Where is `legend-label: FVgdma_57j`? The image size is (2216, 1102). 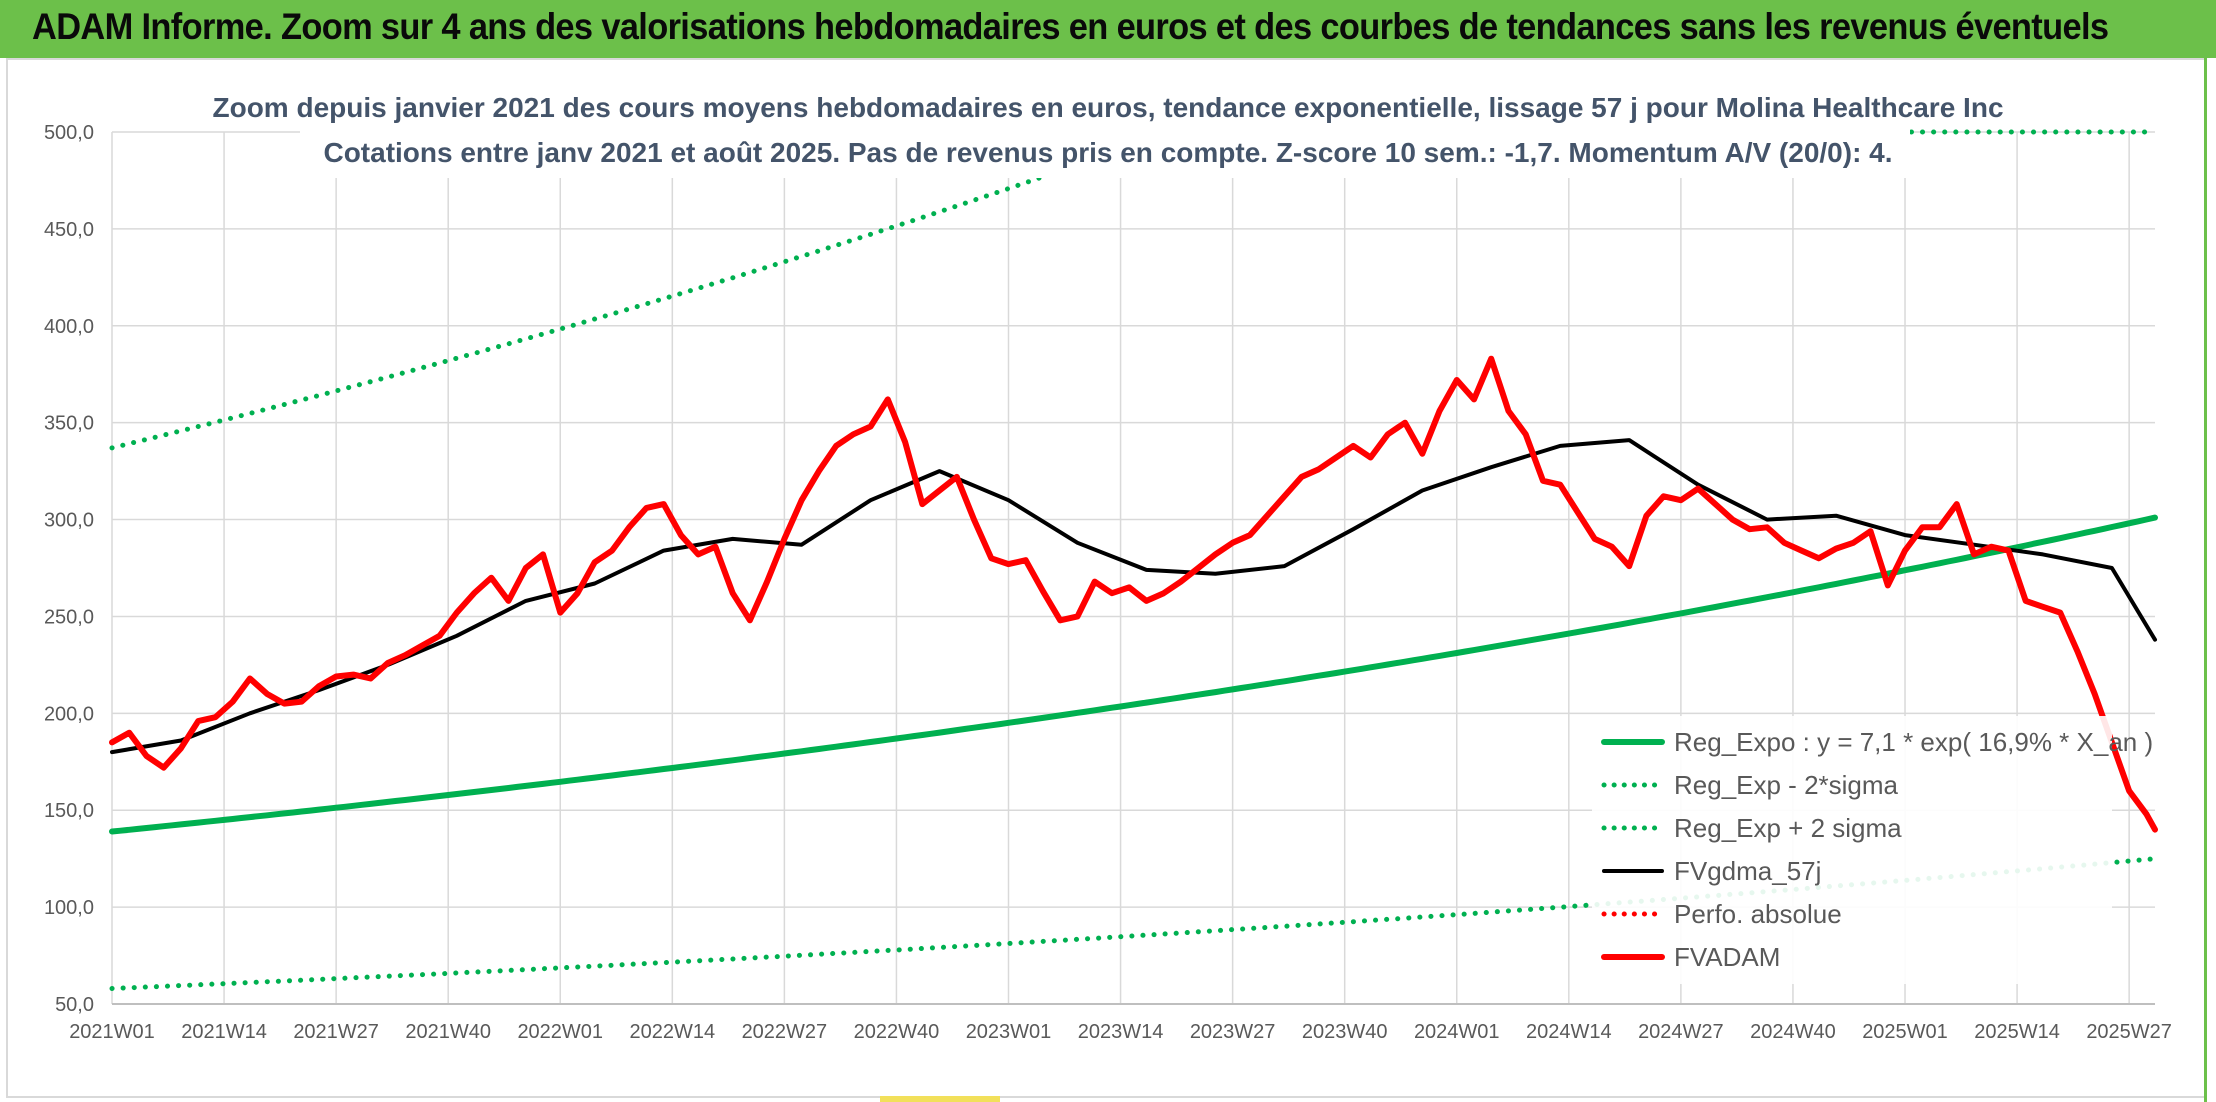 legend-label: FVgdma_57j is located at coordinates (1747, 871).